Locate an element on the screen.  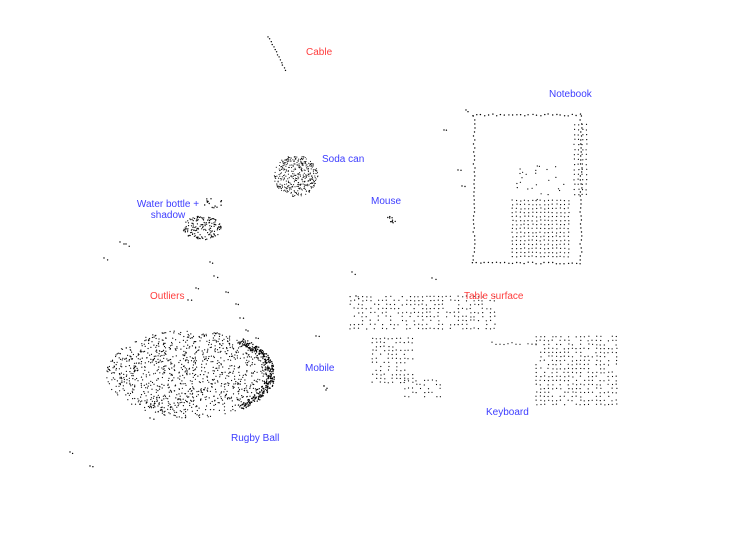
water-bottle-points is located at coordinates (202, 219).